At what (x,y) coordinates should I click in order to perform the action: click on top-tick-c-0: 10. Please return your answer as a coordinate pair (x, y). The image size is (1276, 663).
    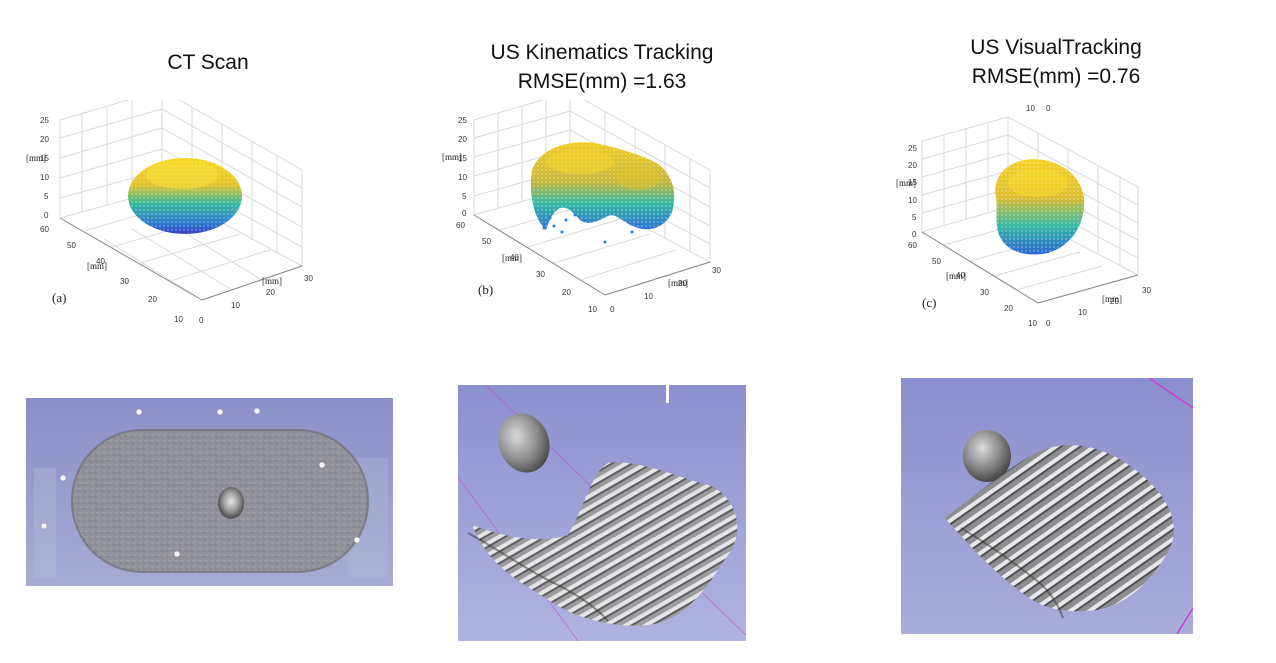
    Looking at the image, I should click on (1030, 108).